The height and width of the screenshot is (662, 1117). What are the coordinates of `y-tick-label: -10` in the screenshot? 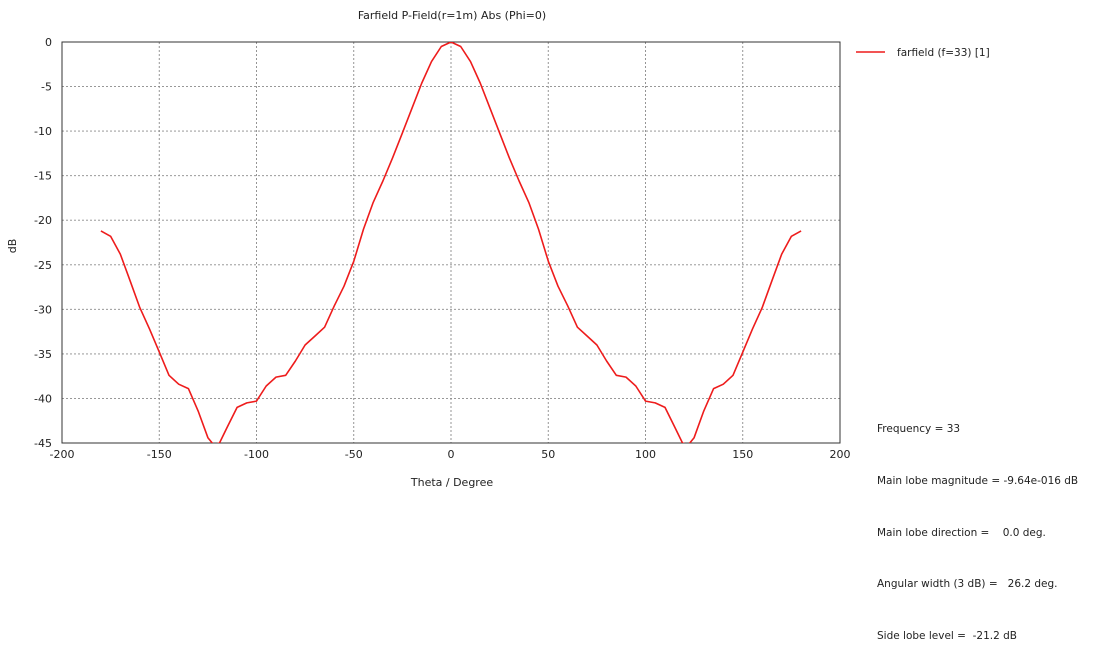 It's located at (43, 131).